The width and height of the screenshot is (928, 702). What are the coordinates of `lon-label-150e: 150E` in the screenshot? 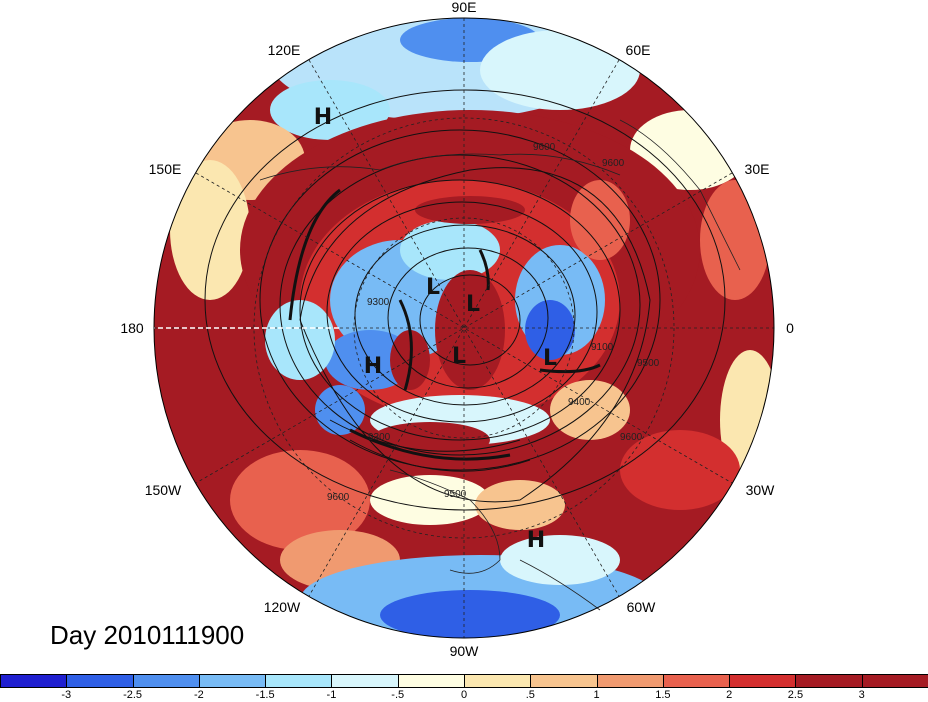 It's located at (165, 169).